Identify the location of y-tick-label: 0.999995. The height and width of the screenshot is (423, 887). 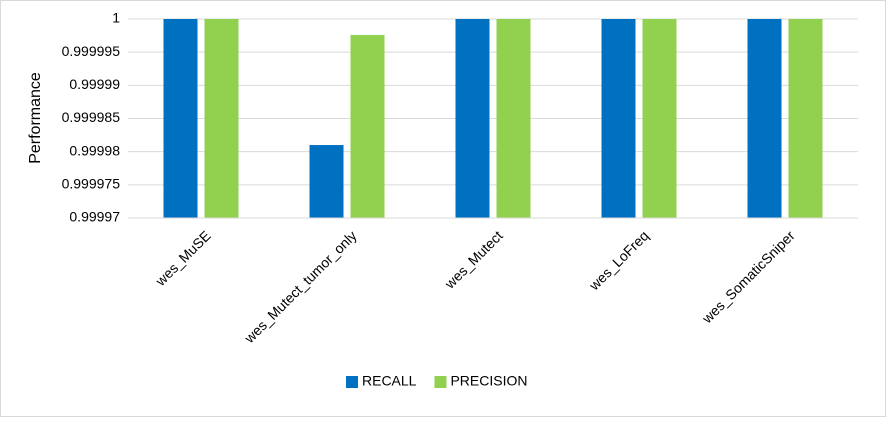
(91, 51).